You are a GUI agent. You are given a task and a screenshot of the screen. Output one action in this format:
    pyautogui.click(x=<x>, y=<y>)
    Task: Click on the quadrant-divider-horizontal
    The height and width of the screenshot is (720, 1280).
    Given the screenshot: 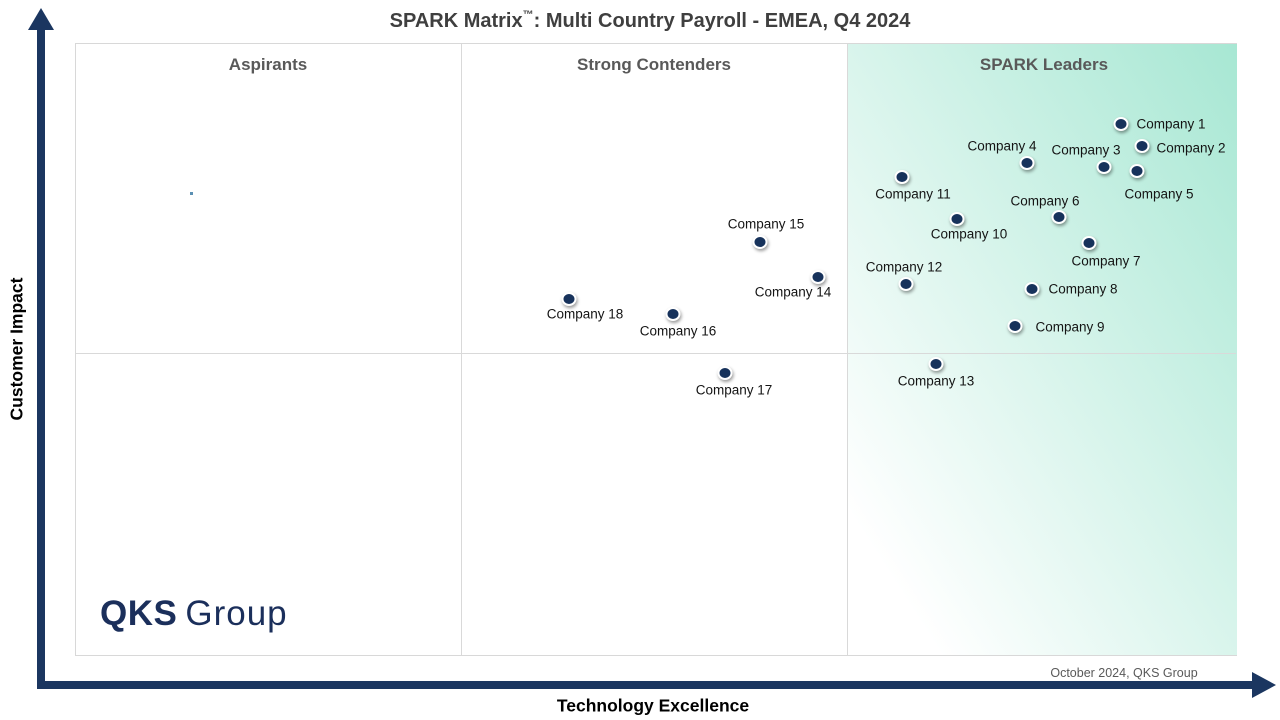 What is the action you would take?
    pyautogui.click(x=656, y=353)
    